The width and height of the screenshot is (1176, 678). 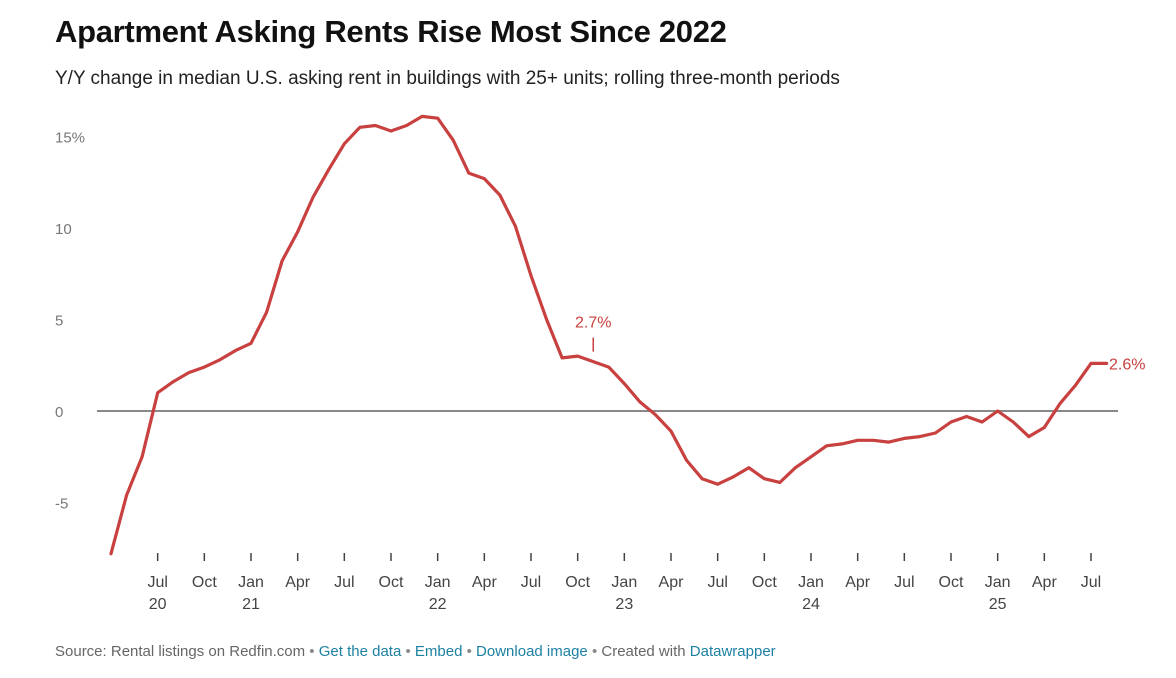 What do you see at coordinates (532, 651) in the screenshot?
I see `download-image-link: Download image` at bounding box center [532, 651].